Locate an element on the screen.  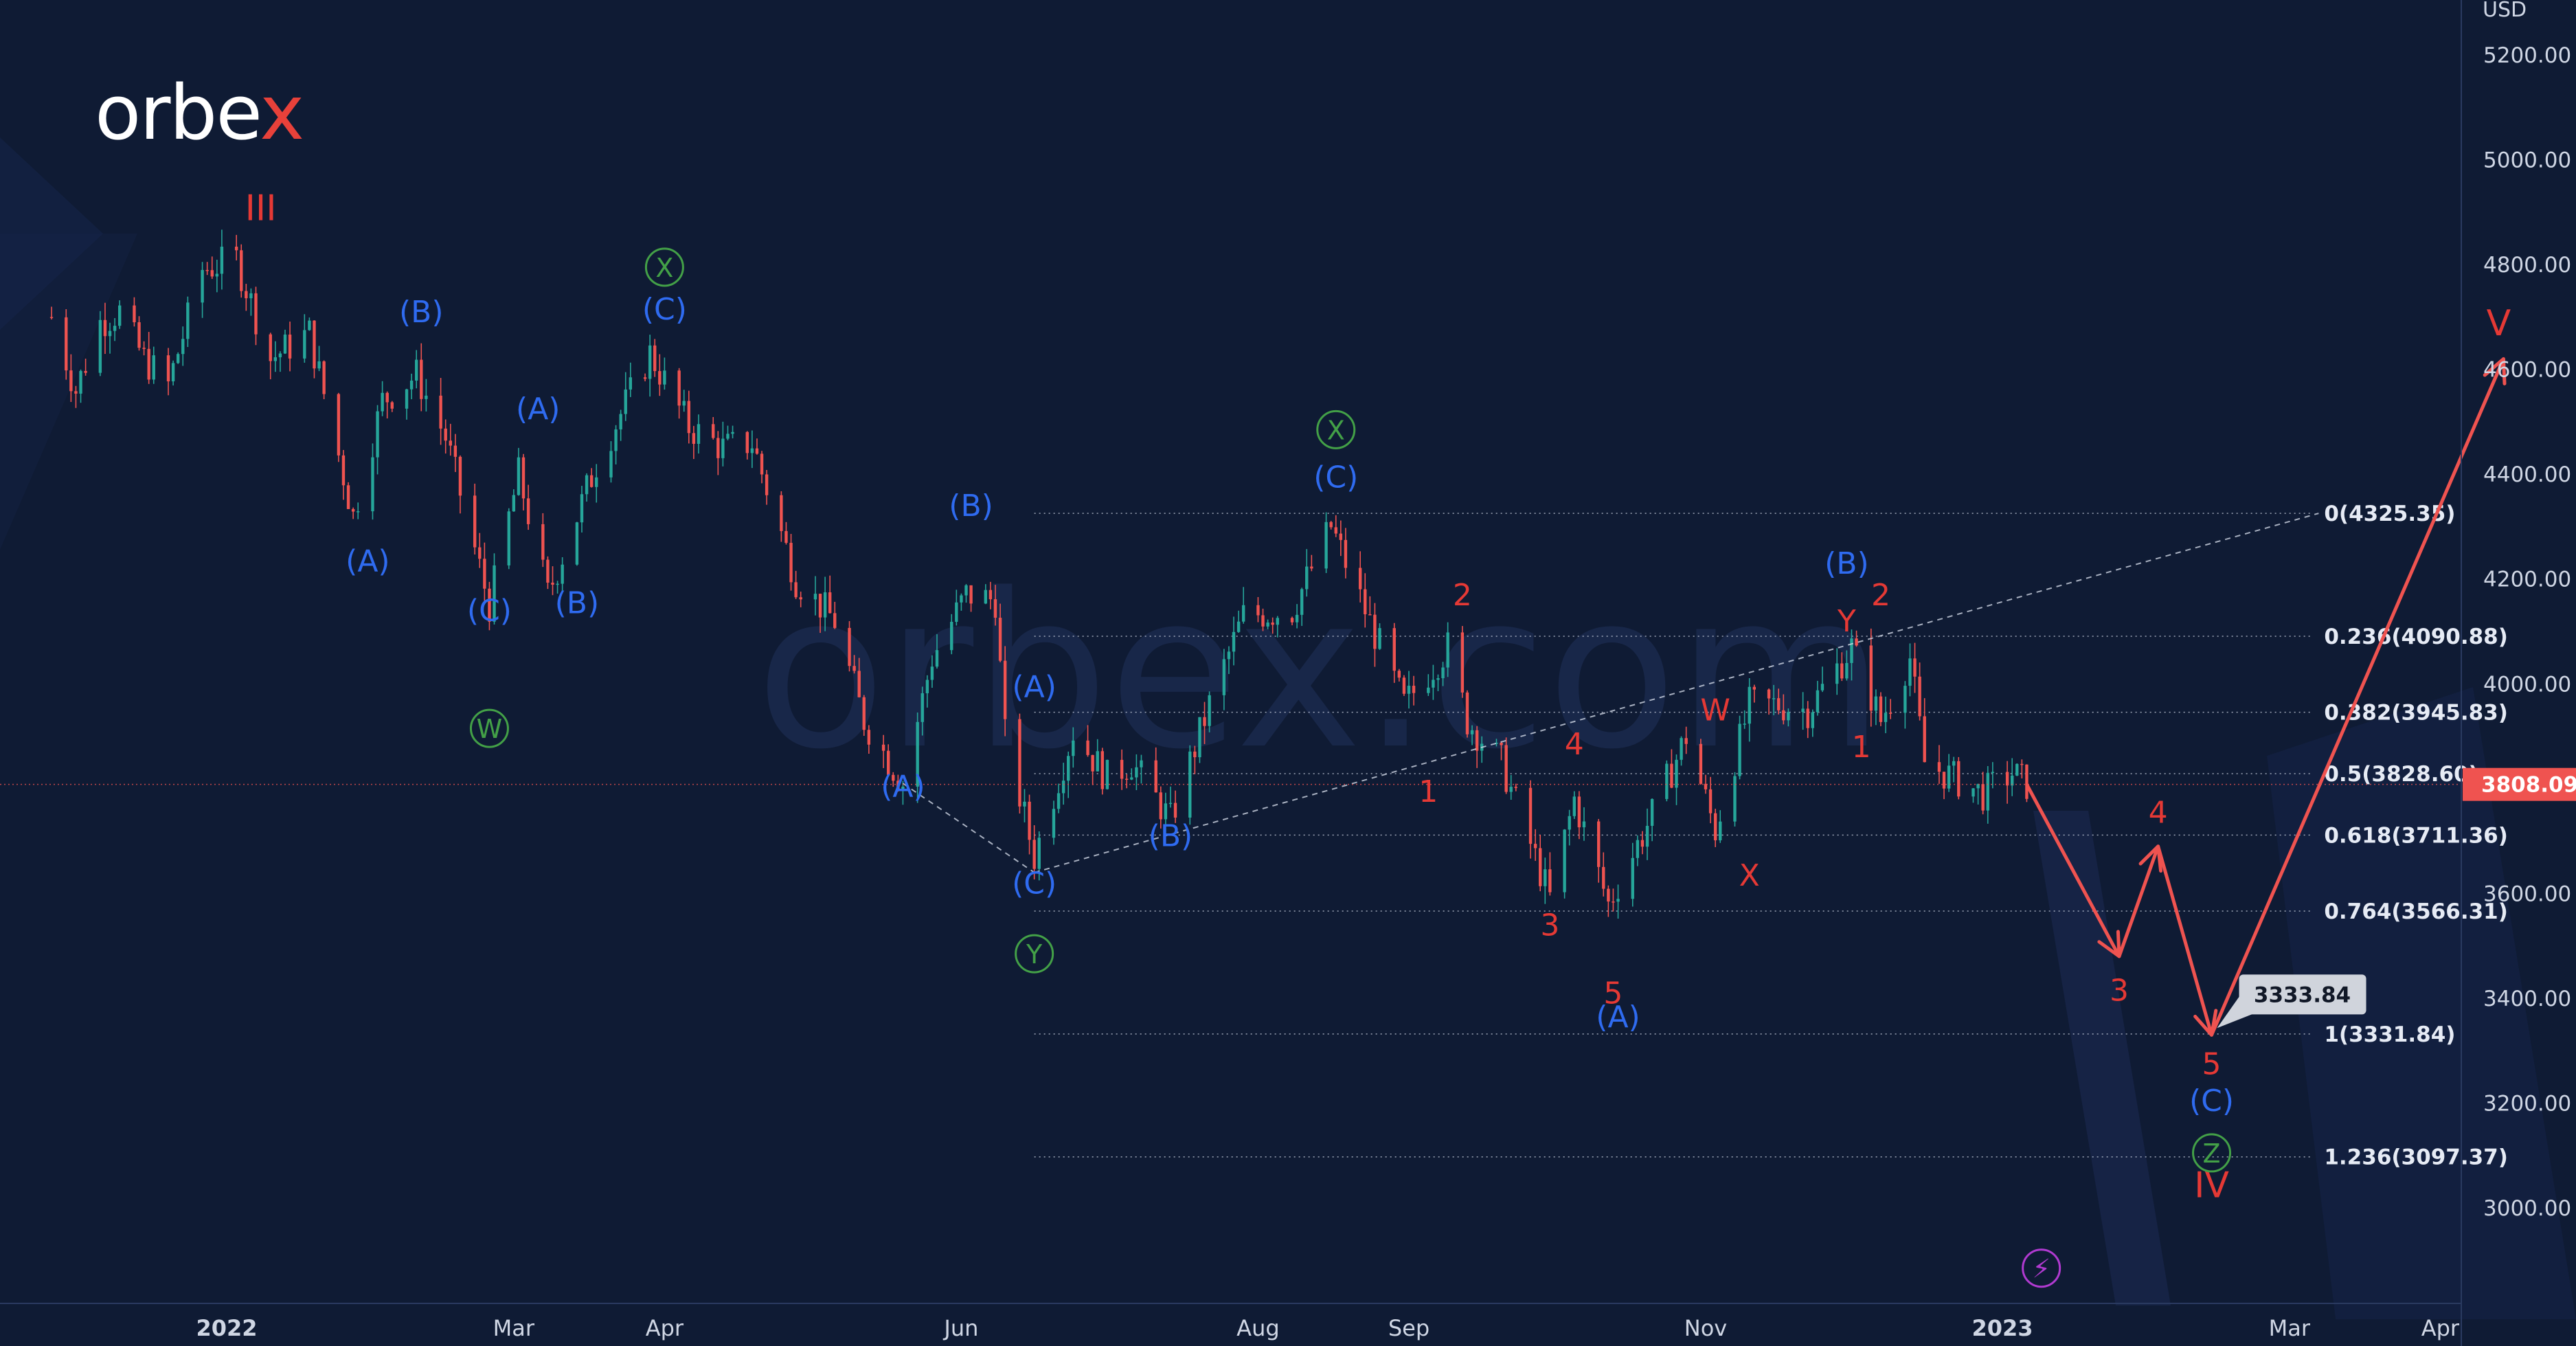
projection-arrowhead is located at coordinates (2109, 944).